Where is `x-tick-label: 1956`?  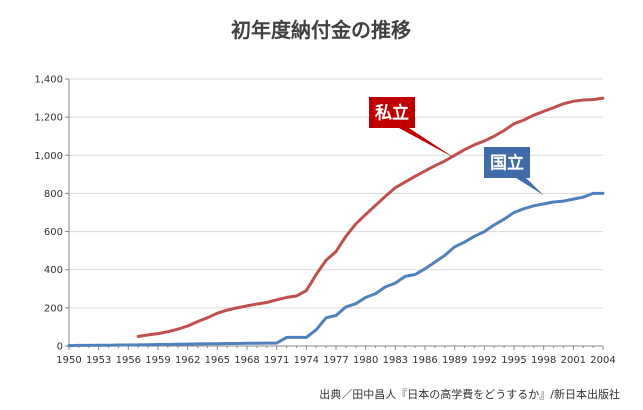
x-tick-label: 1956 is located at coordinates (128, 360).